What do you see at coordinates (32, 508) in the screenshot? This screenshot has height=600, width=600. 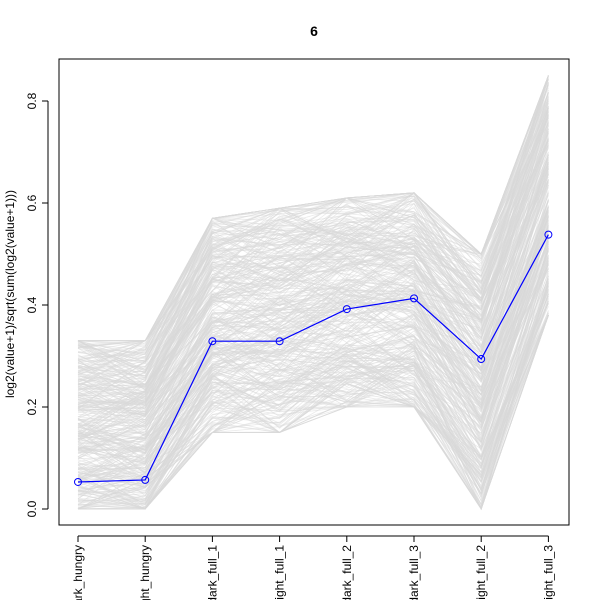 I see `y-tick-label: 0.0` at bounding box center [32, 508].